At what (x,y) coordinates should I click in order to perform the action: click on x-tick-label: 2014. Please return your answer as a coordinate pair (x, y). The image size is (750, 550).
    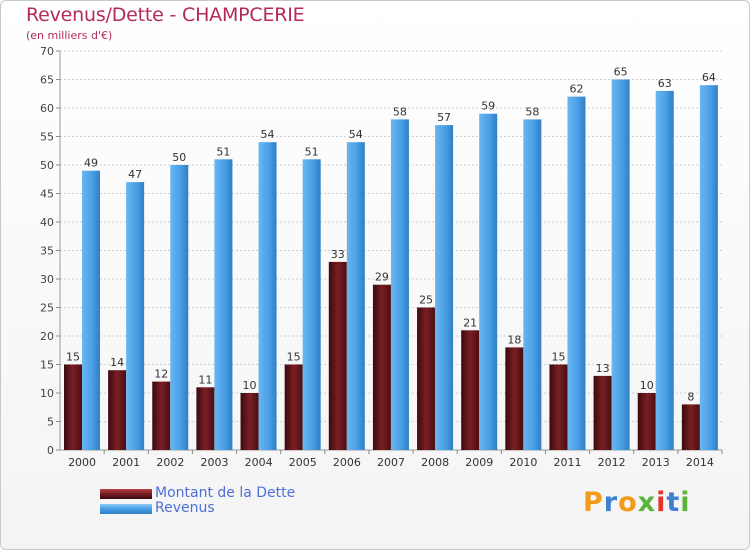
    Looking at the image, I should click on (700, 462).